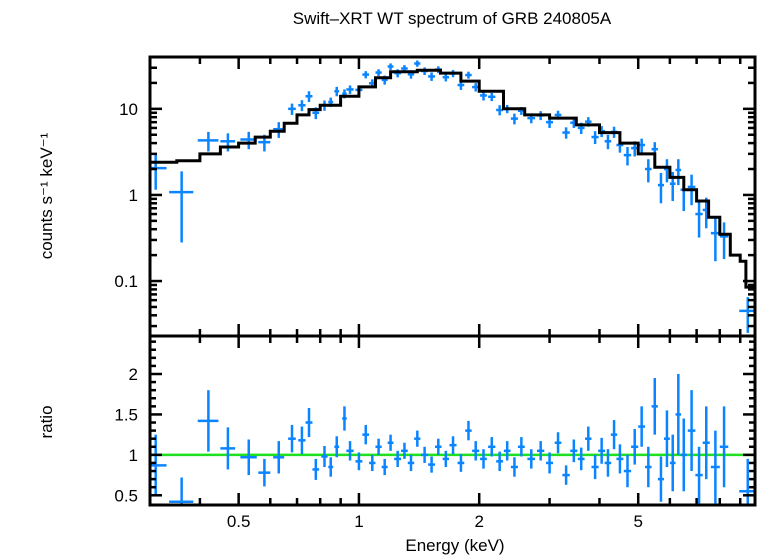 The width and height of the screenshot is (758, 556). What do you see at coordinates (46, 195) in the screenshot?
I see `y-axis-label-spectrum: counts s⁻¹ keV⁻¹` at bounding box center [46, 195].